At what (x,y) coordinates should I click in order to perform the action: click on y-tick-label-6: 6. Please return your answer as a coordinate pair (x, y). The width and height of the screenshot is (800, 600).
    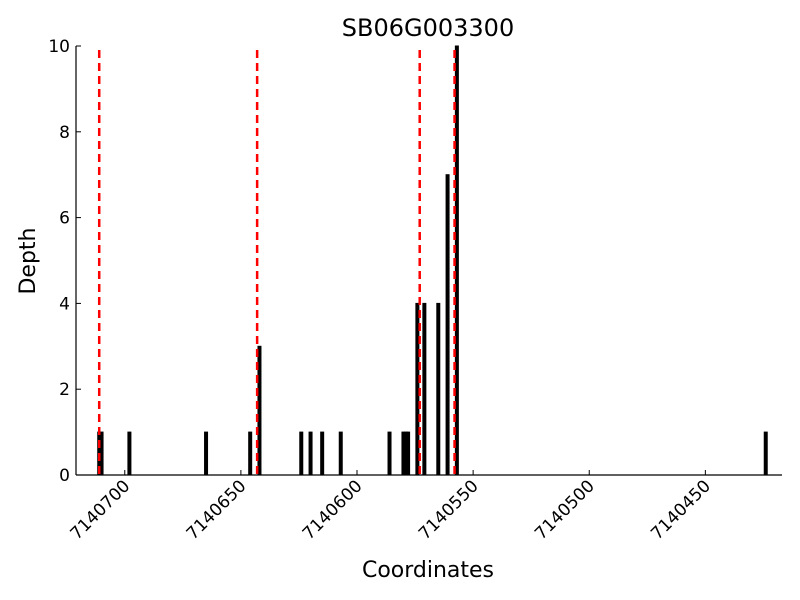
    Looking at the image, I should click on (64, 219).